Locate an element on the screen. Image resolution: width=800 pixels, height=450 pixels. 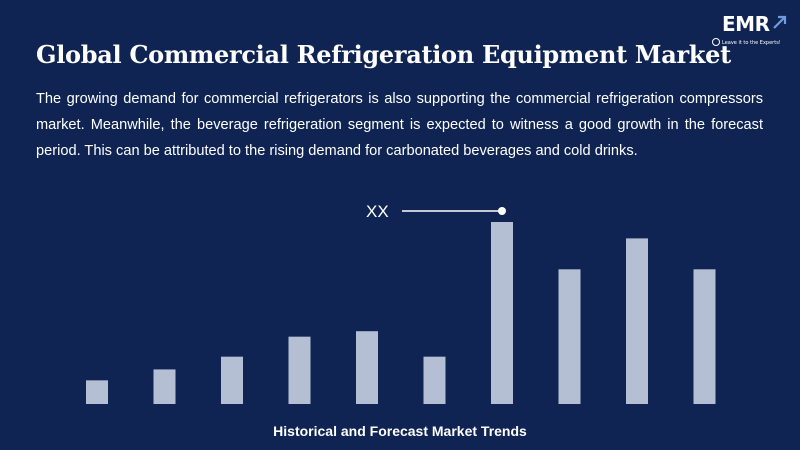
chart-caption: Historical and Forecast Market Trends is located at coordinates (400, 431).